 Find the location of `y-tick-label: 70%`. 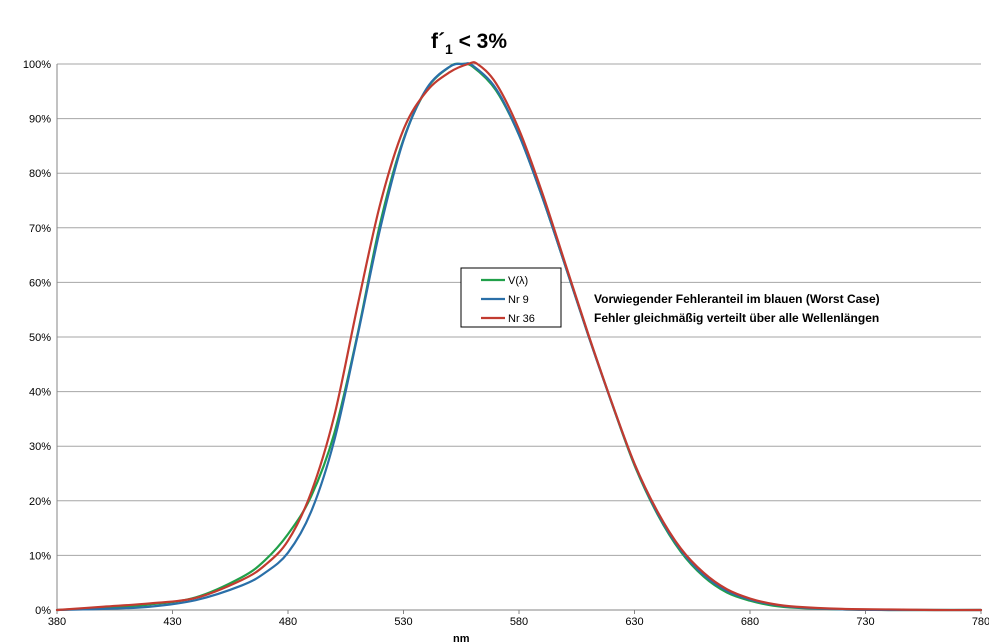

y-tick-label: 70% is located at coordinates (40, 229).